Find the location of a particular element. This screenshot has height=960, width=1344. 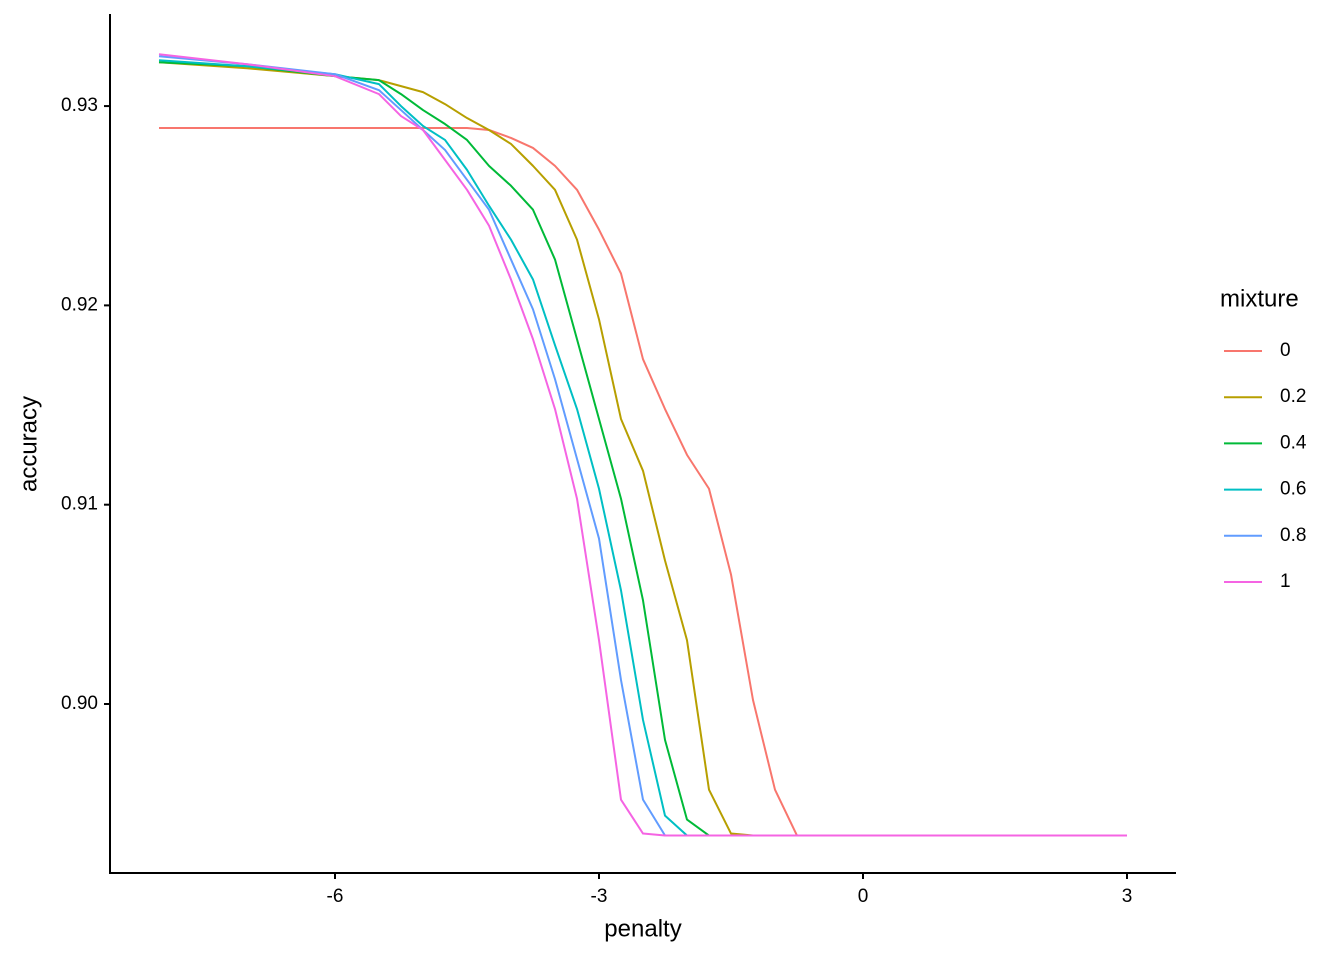

legend-label: 0 is located at coordinates (1285, 350).